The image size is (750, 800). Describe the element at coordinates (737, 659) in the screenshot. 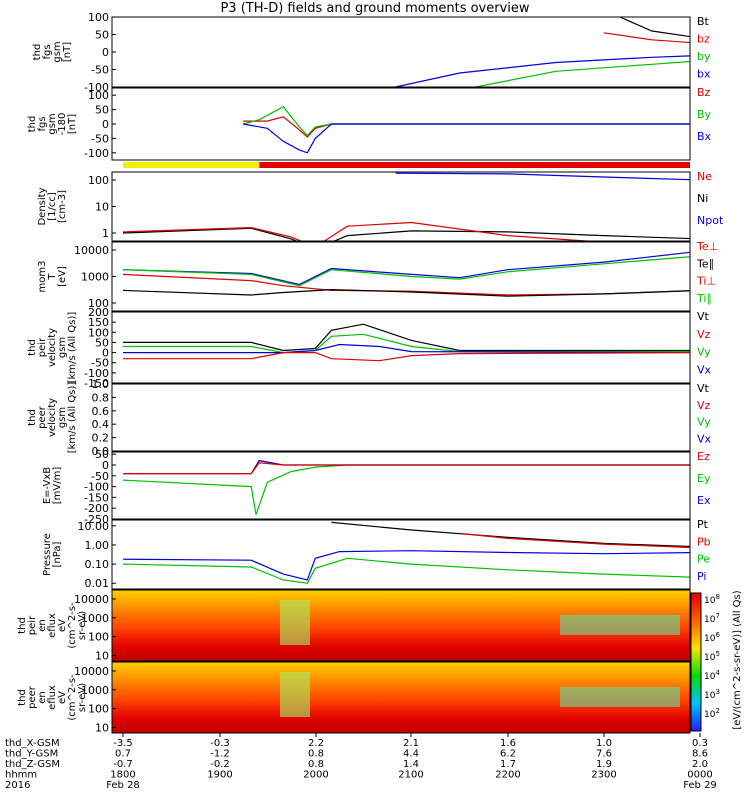

I see `colorbar-label: [eV/(cm^2-s-sr-eV)] (All Qs)` at that location.